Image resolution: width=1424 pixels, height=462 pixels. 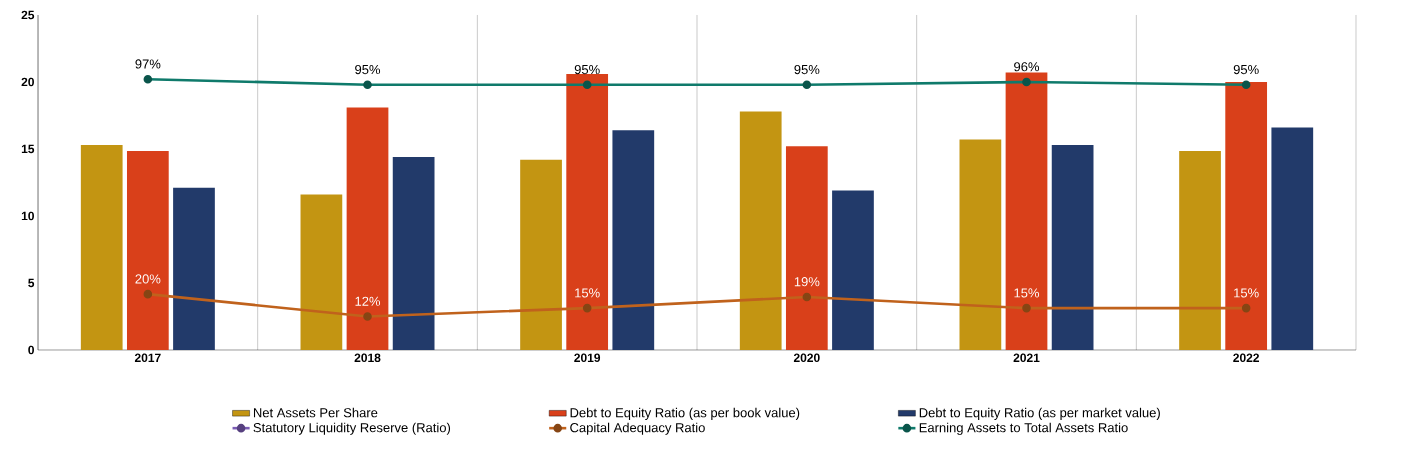 I want to click on data-label: 96%, so click(x=1027, y=67).